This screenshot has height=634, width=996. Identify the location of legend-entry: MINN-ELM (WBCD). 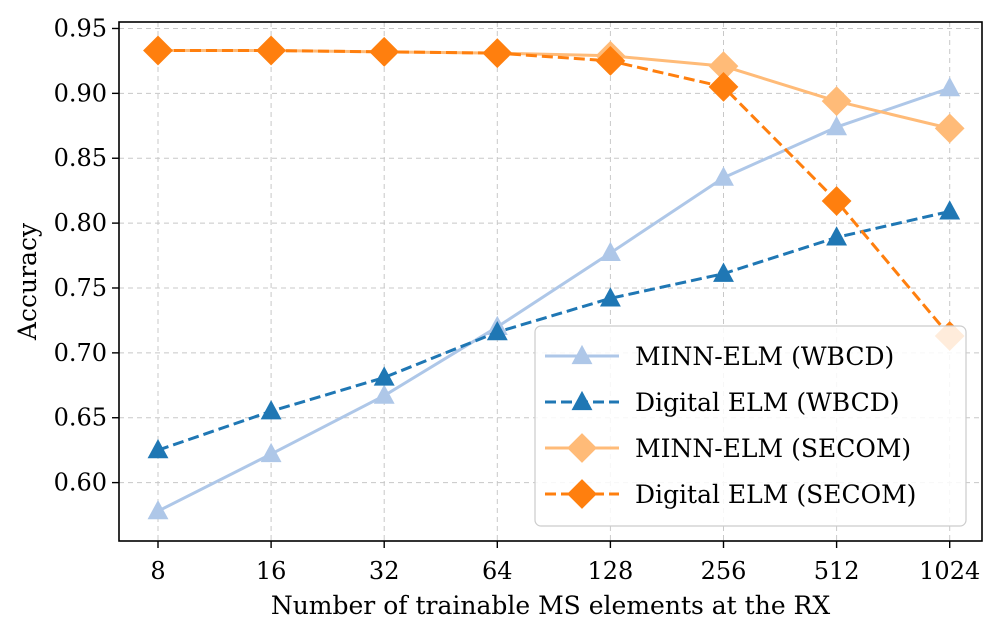
(719, 356).